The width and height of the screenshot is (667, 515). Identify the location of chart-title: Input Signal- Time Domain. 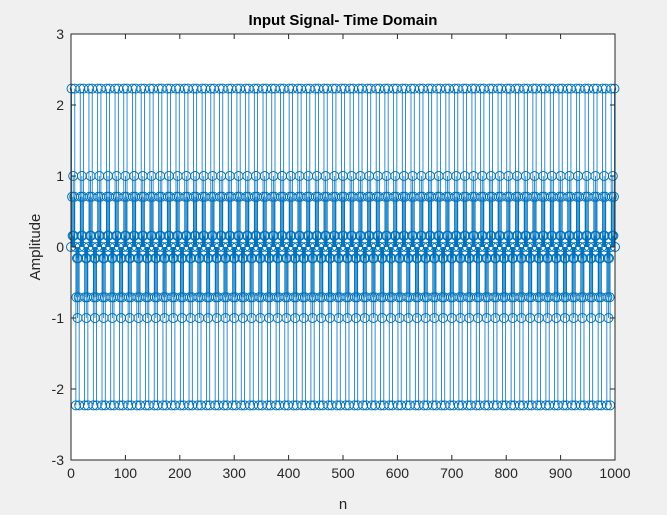
(343, 20).